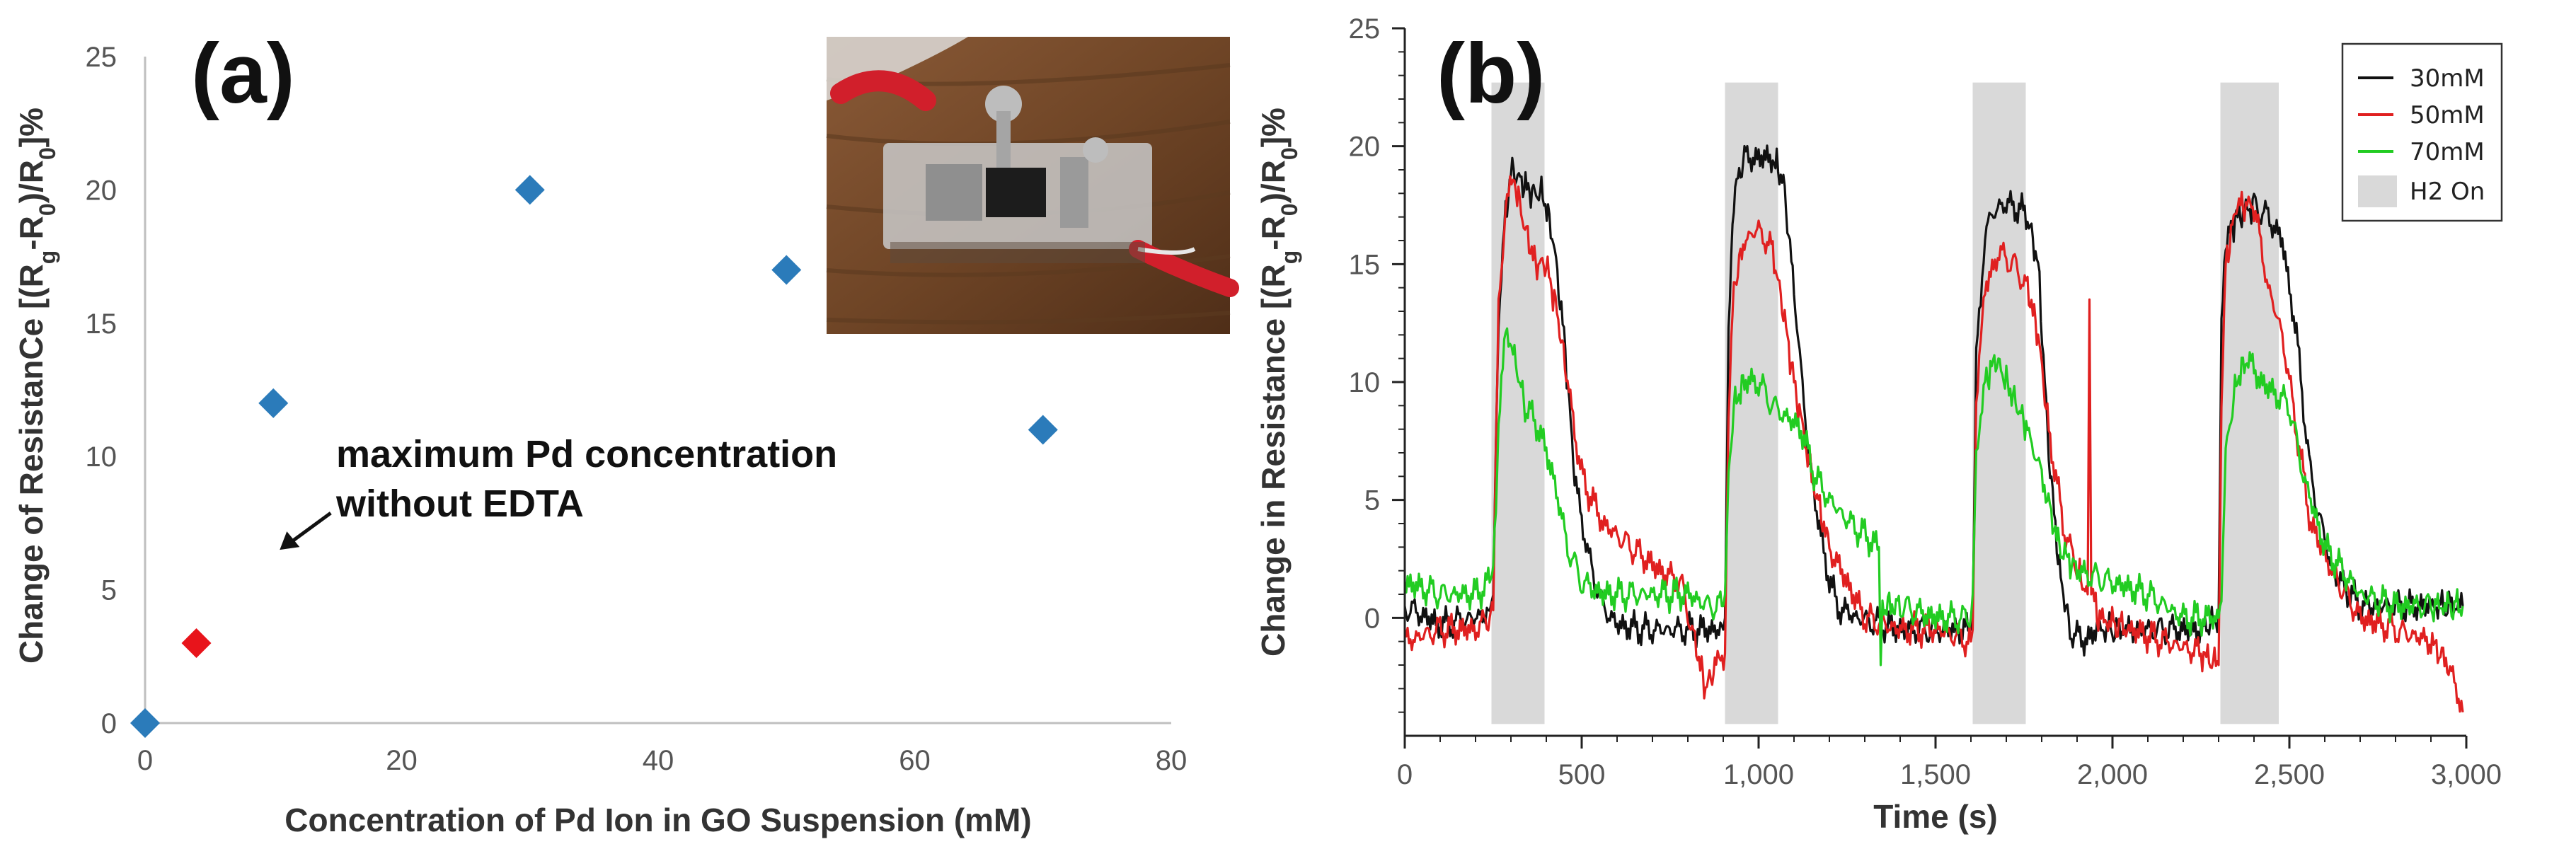 The image size is (2576, 849). What do you see at coordinates (2422, 132) in the screenshot?
I see `legend: 30mM 50mM 70mM H2 On` at bounding box center [2422, 132].